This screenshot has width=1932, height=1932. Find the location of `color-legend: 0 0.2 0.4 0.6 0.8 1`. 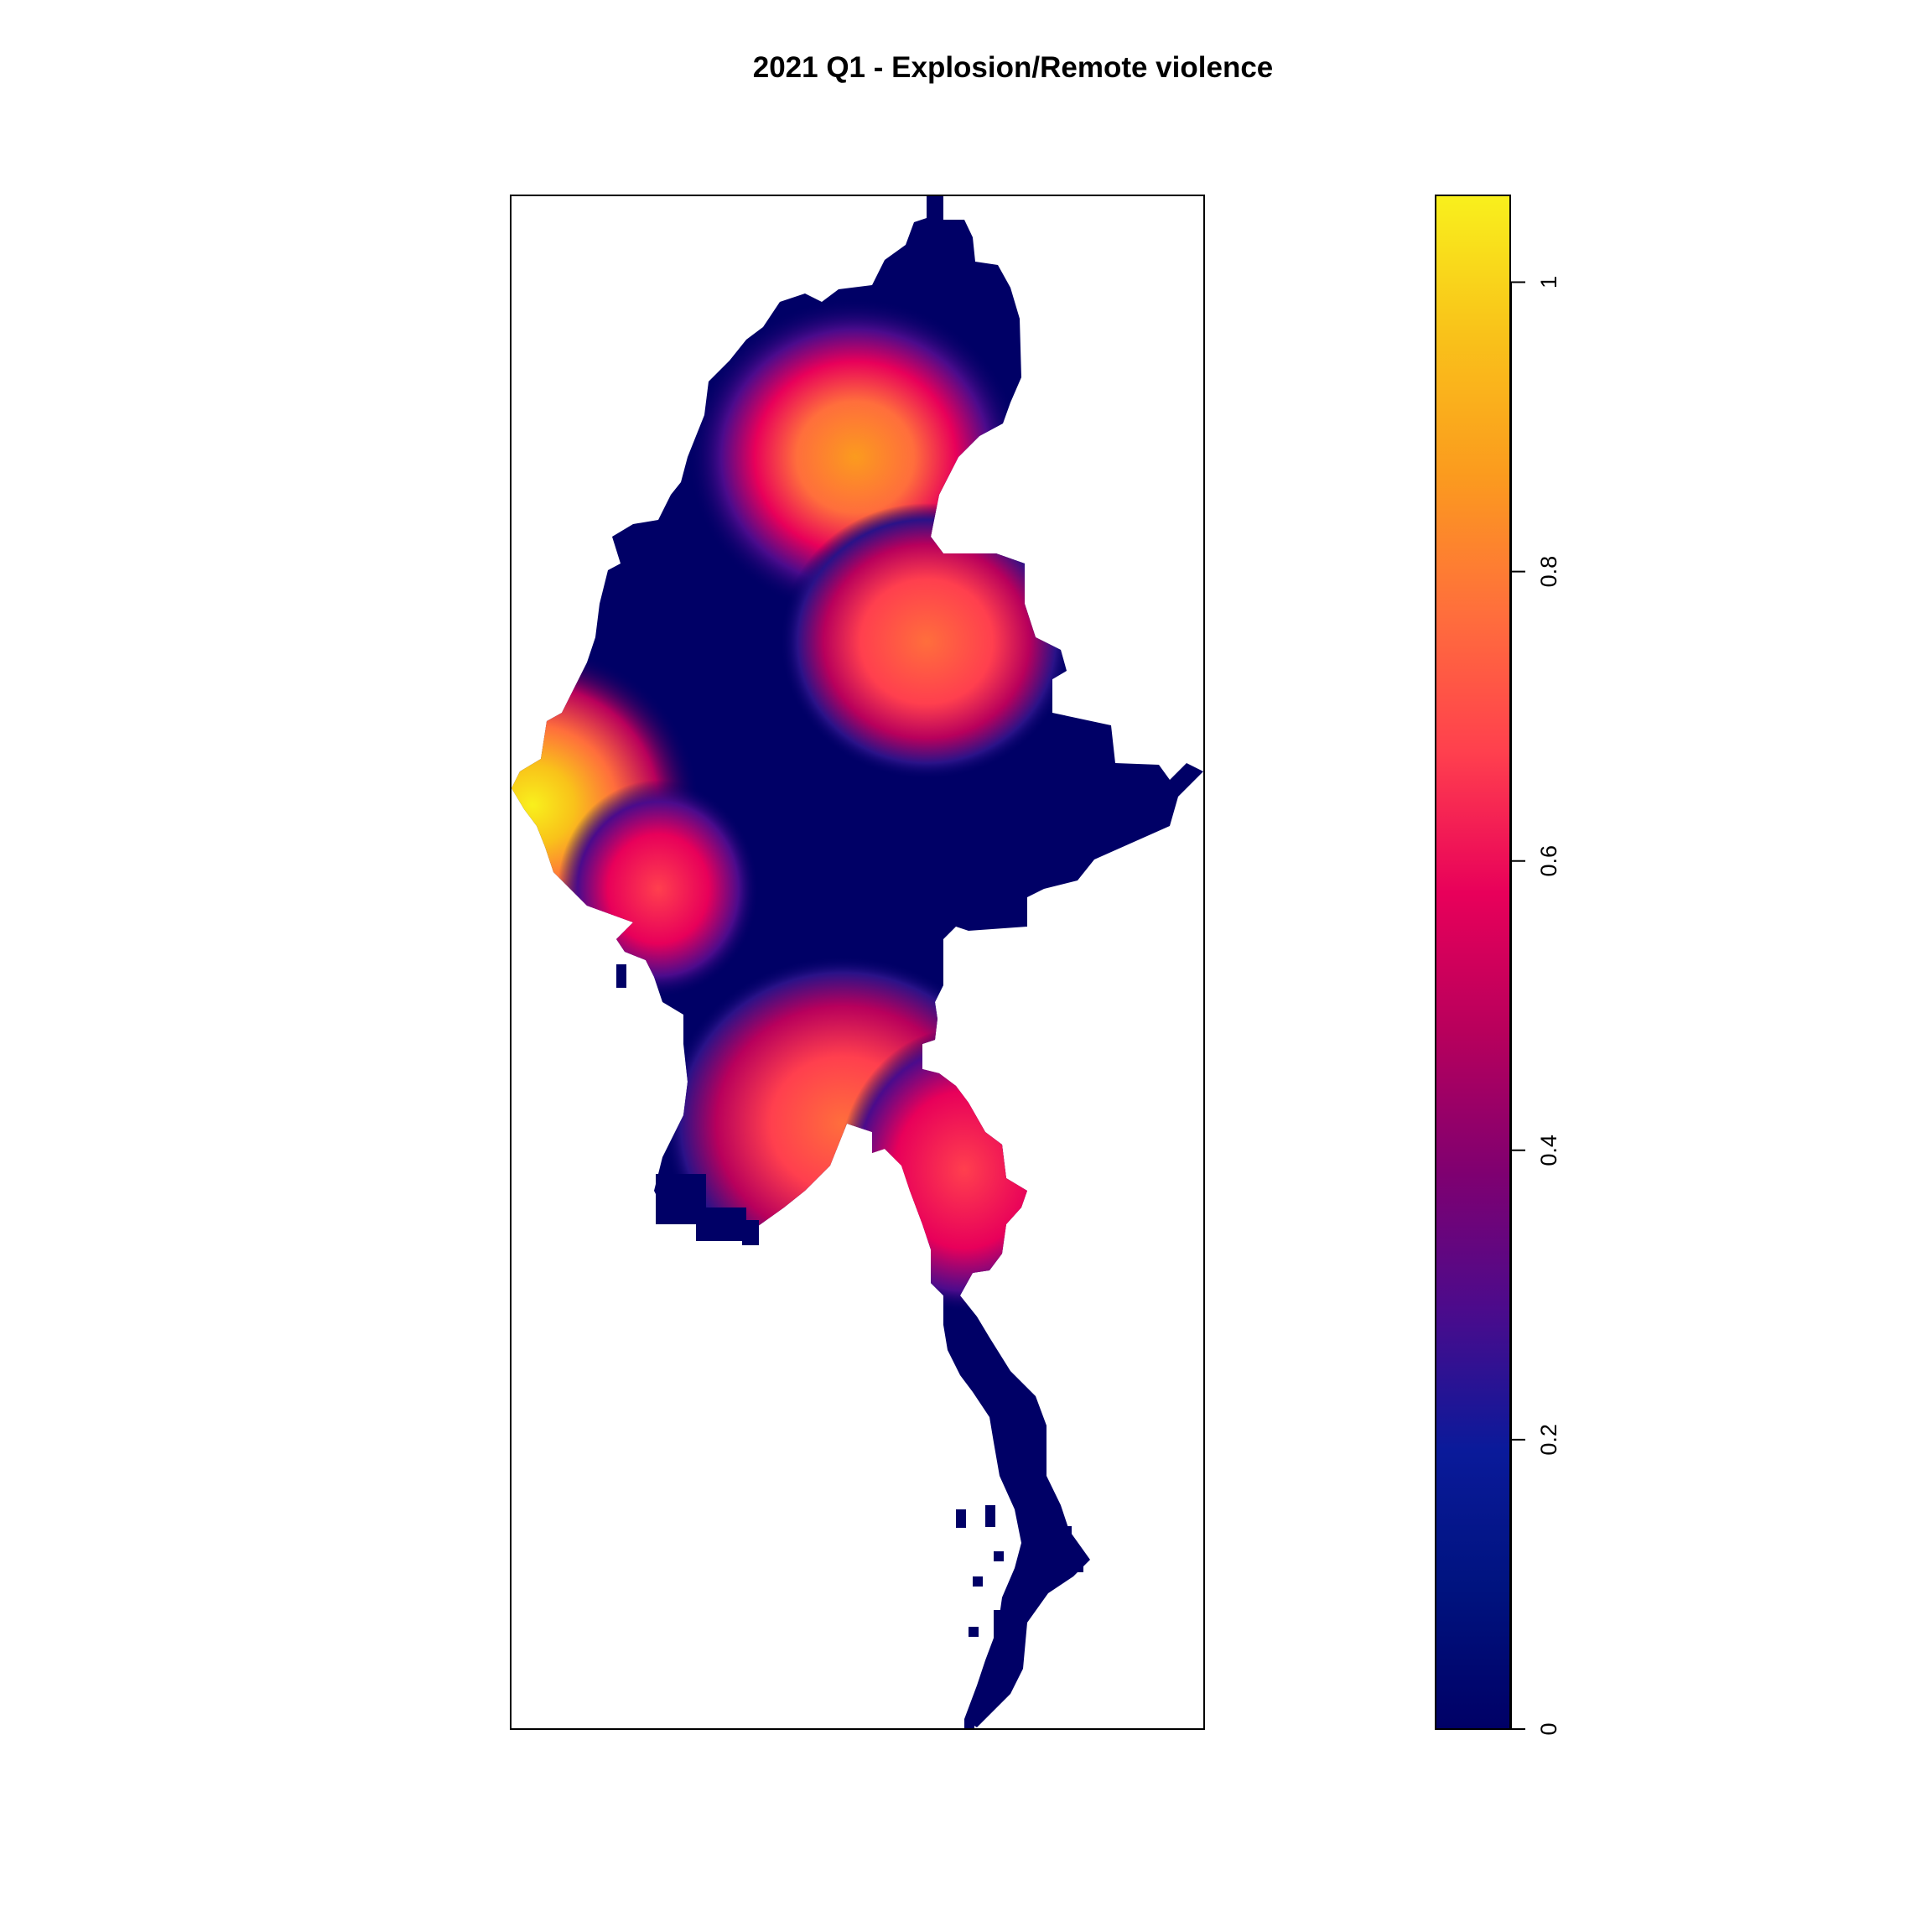

color-legend: 0 0.2 0.4 0.6 0.8 1 is located at coordinates (1498, 965).